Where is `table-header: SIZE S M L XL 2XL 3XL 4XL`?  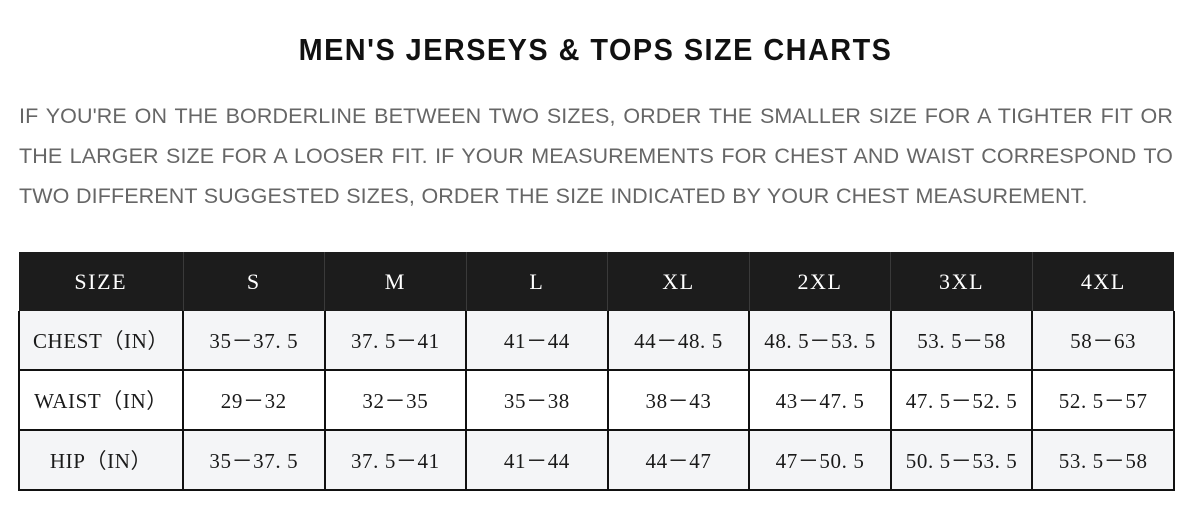
table-header: SIZE S M L XL 2XL 3XL 4XL is located at coordinates (596, 281).